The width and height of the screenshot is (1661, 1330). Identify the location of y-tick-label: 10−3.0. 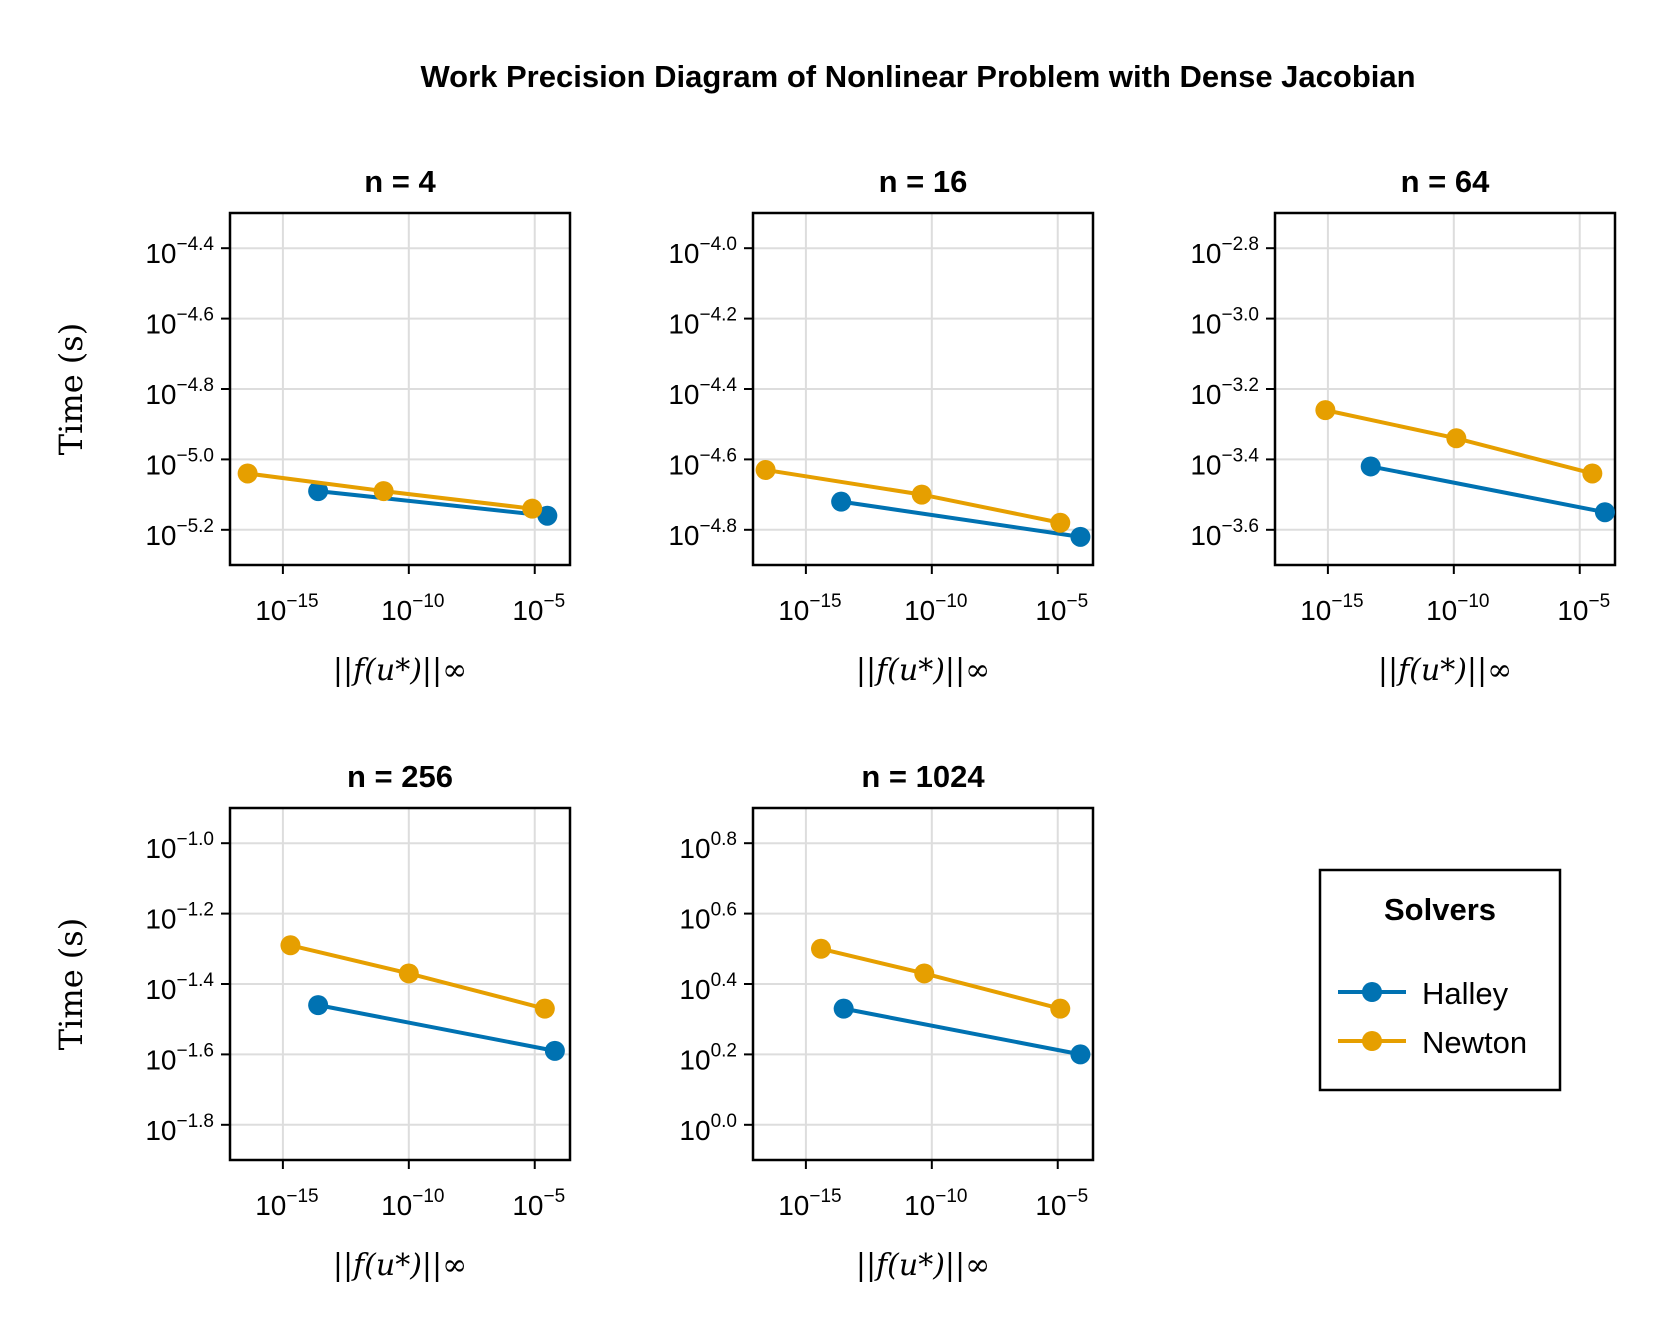
(1224, 322).